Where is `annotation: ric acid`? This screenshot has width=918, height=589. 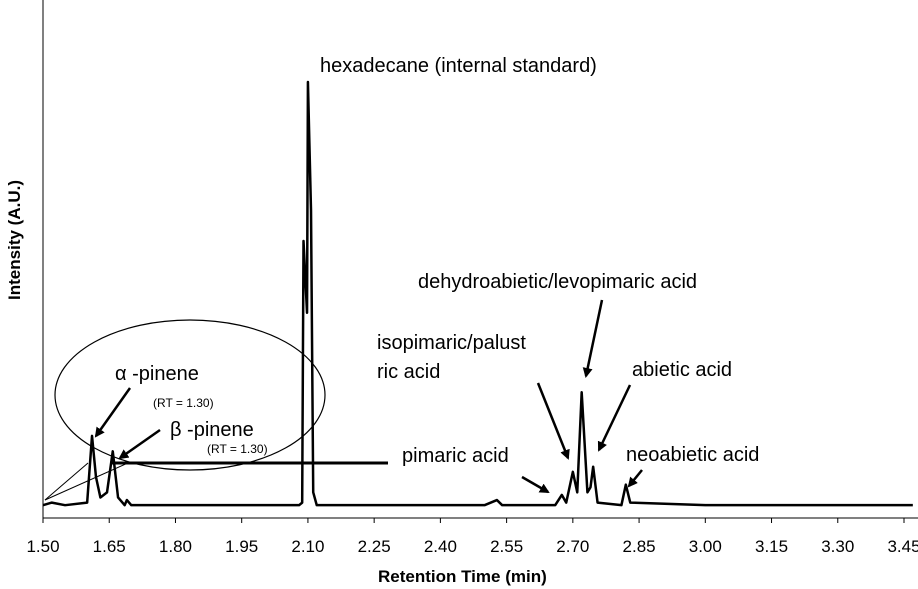 annotation: ric acid is located at coordinates (408, 372).